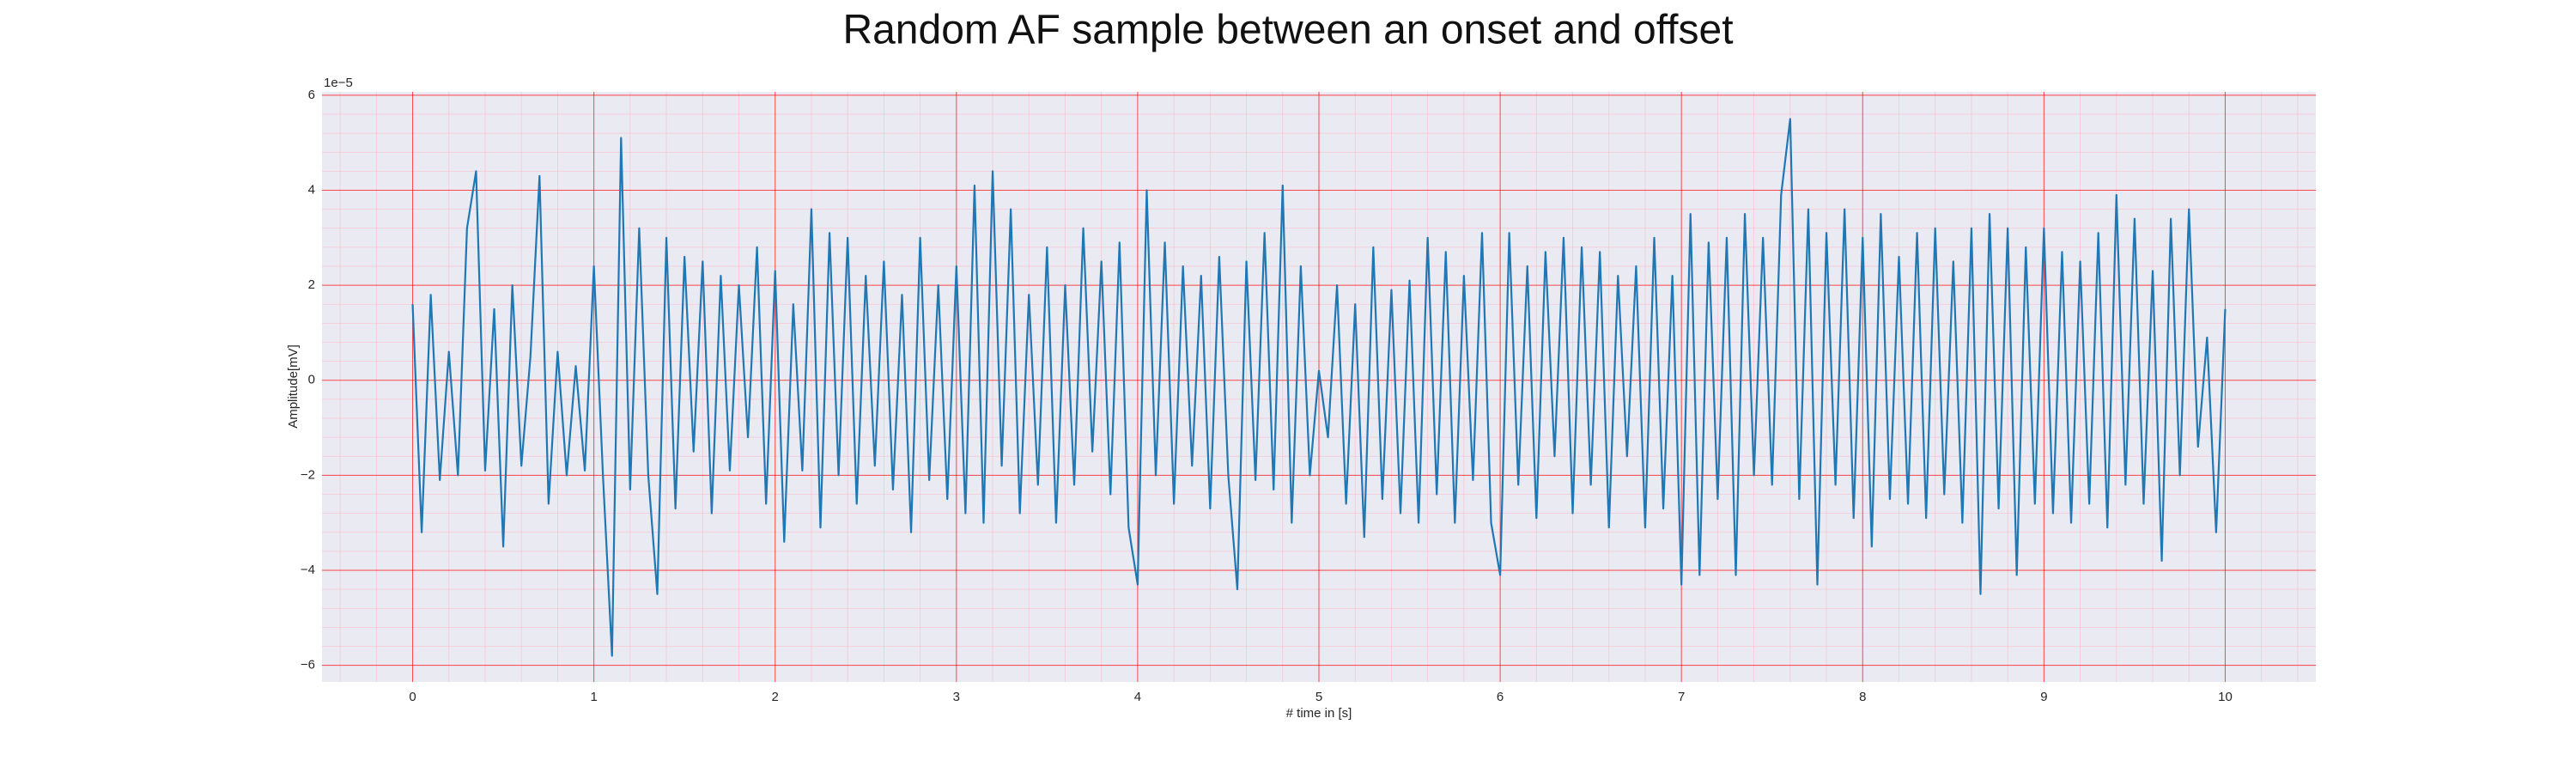  I want to click on y-tick-label: −2, so click(308, 474).